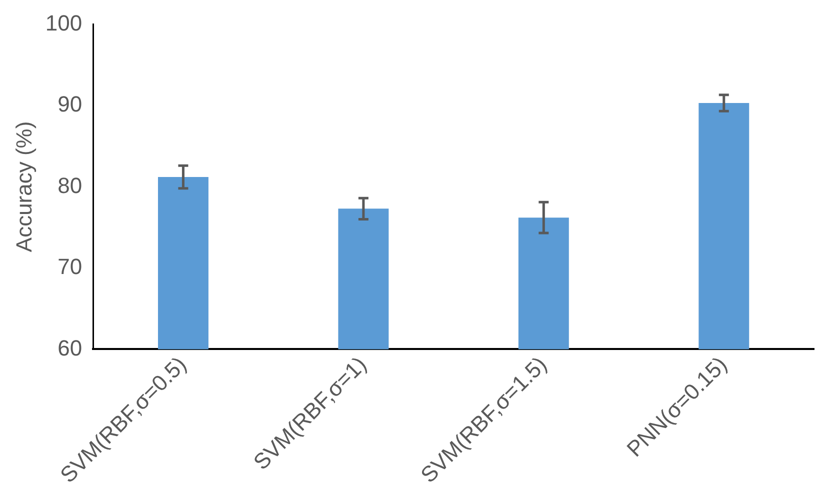 This screenshot has width=832, height=500. I want to click on y-tick-label: 90, so click(70, 104).